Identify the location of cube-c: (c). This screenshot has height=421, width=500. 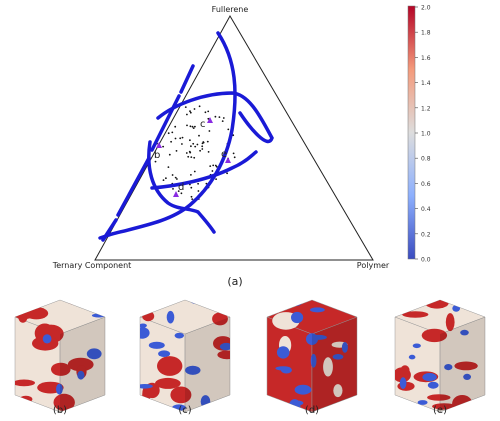
(185, 357).